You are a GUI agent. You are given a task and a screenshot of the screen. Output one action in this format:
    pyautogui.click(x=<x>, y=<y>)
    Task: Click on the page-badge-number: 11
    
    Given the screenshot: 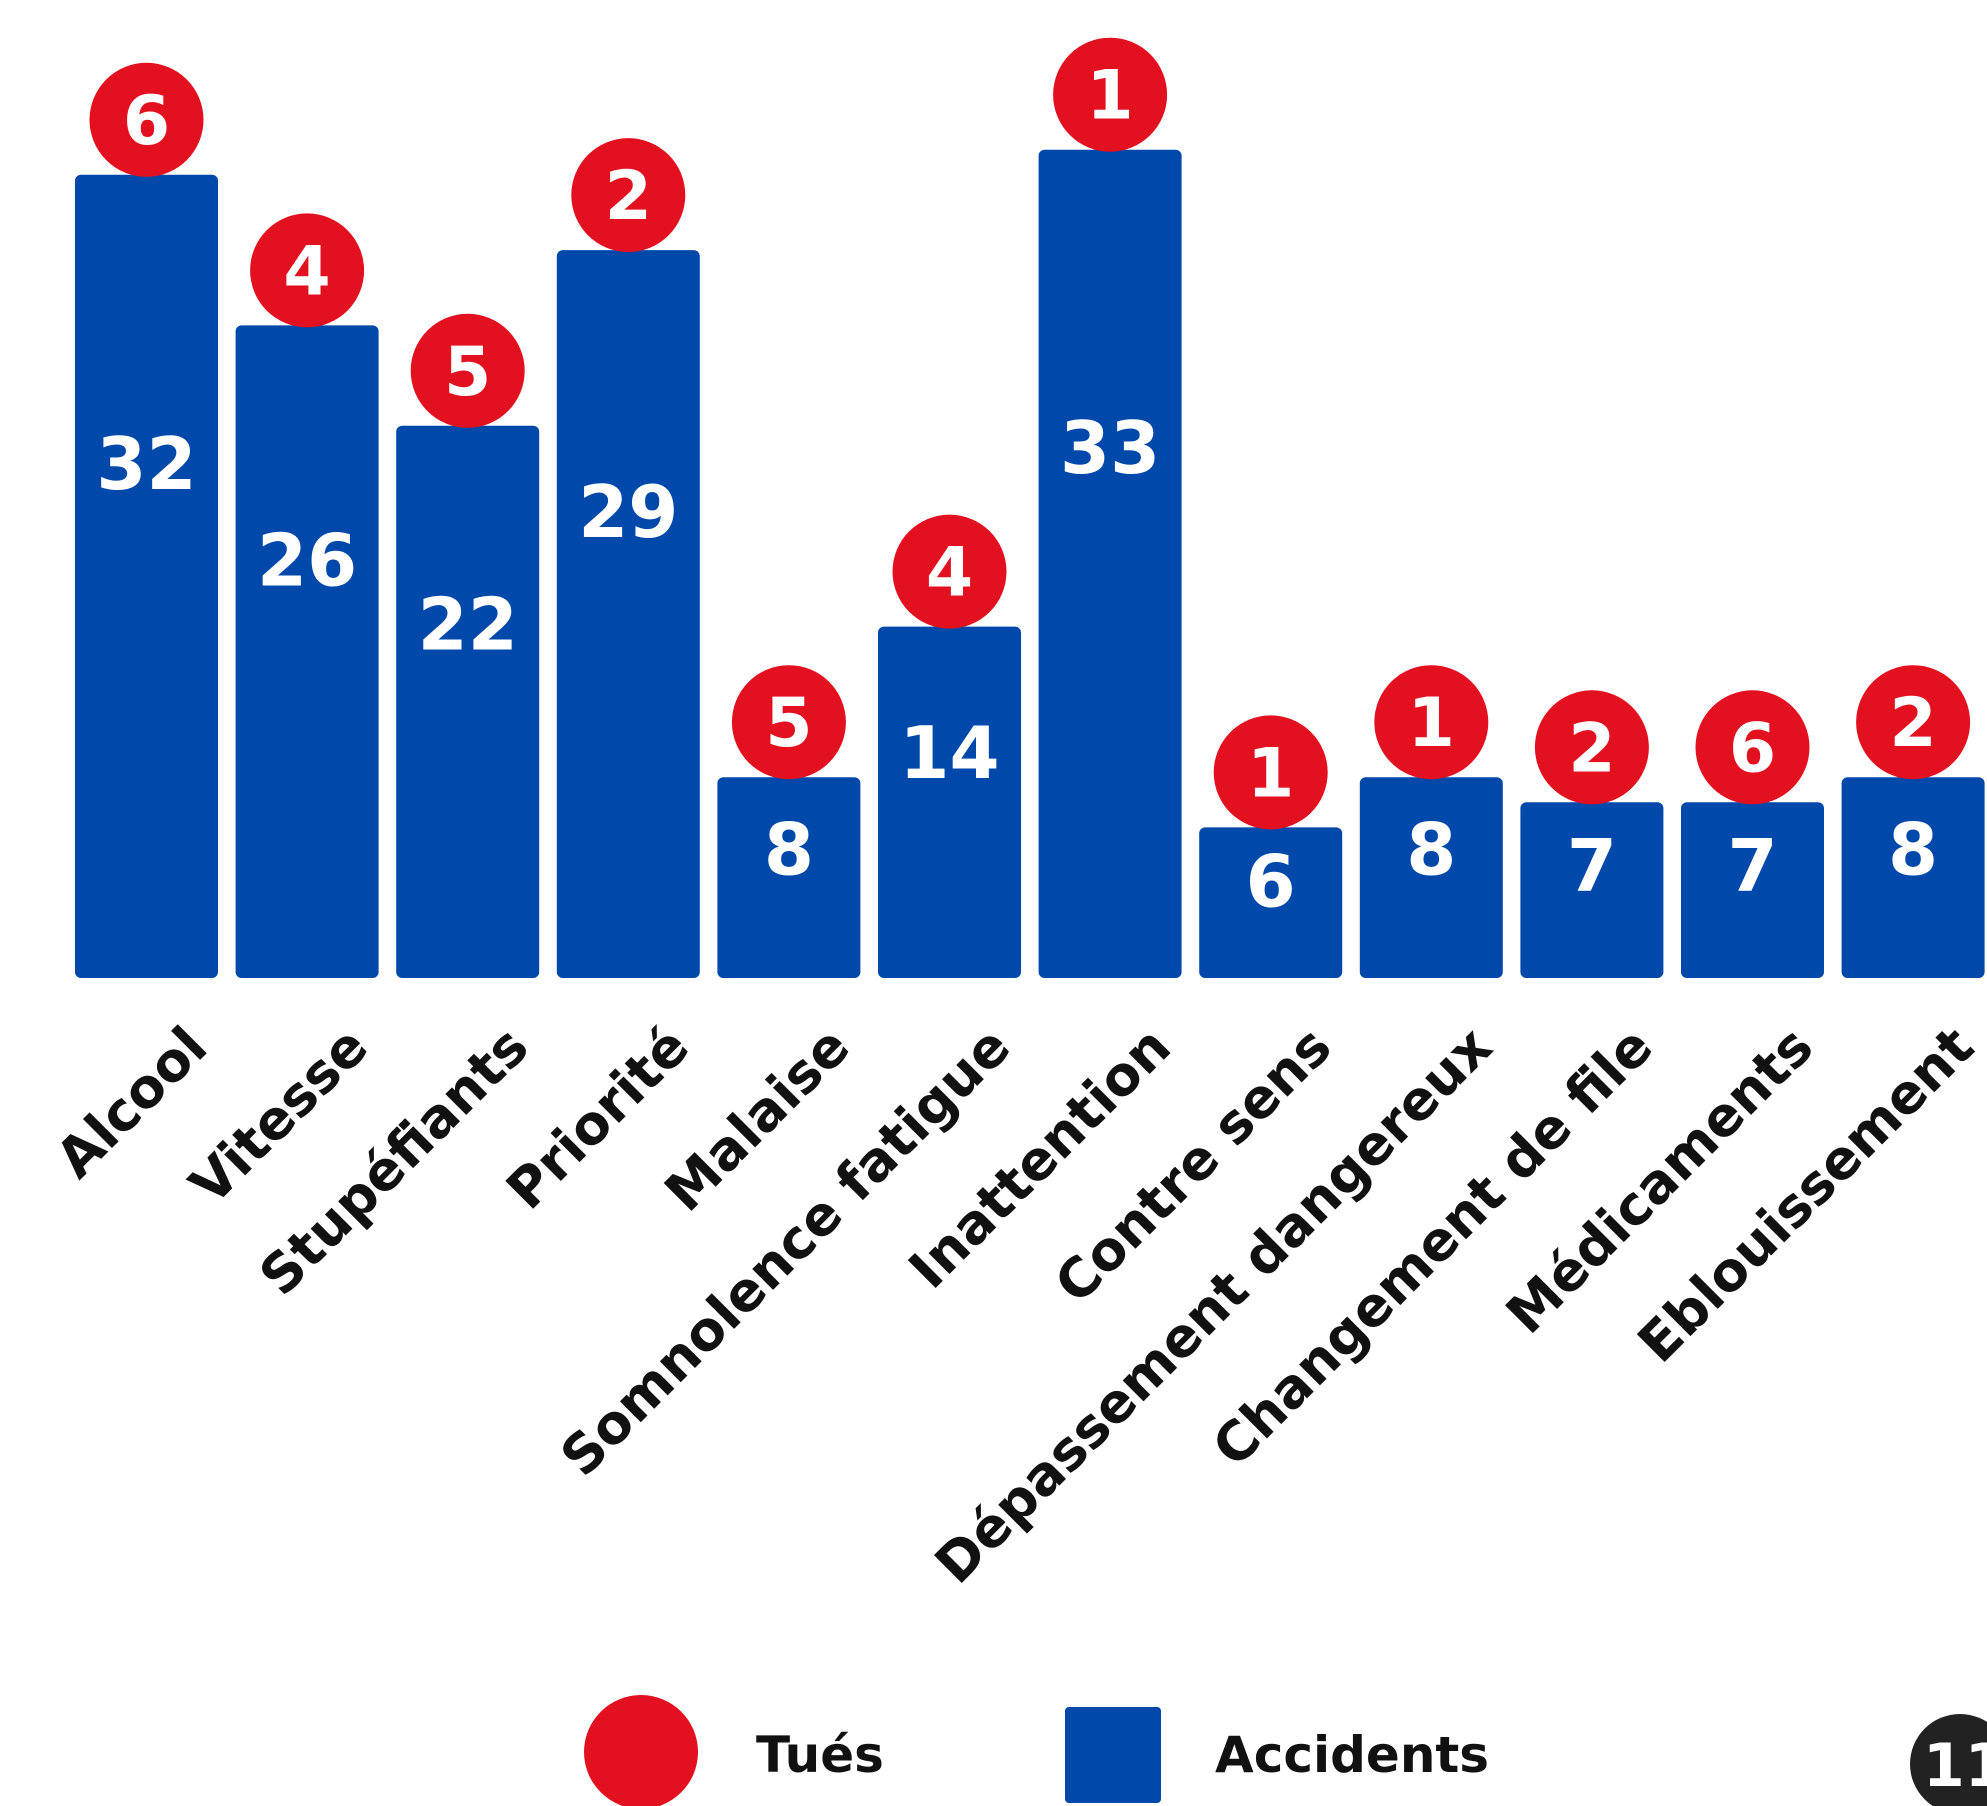 What is the action you would take?
    pyautogui.click(x=1955, y=1766)
    